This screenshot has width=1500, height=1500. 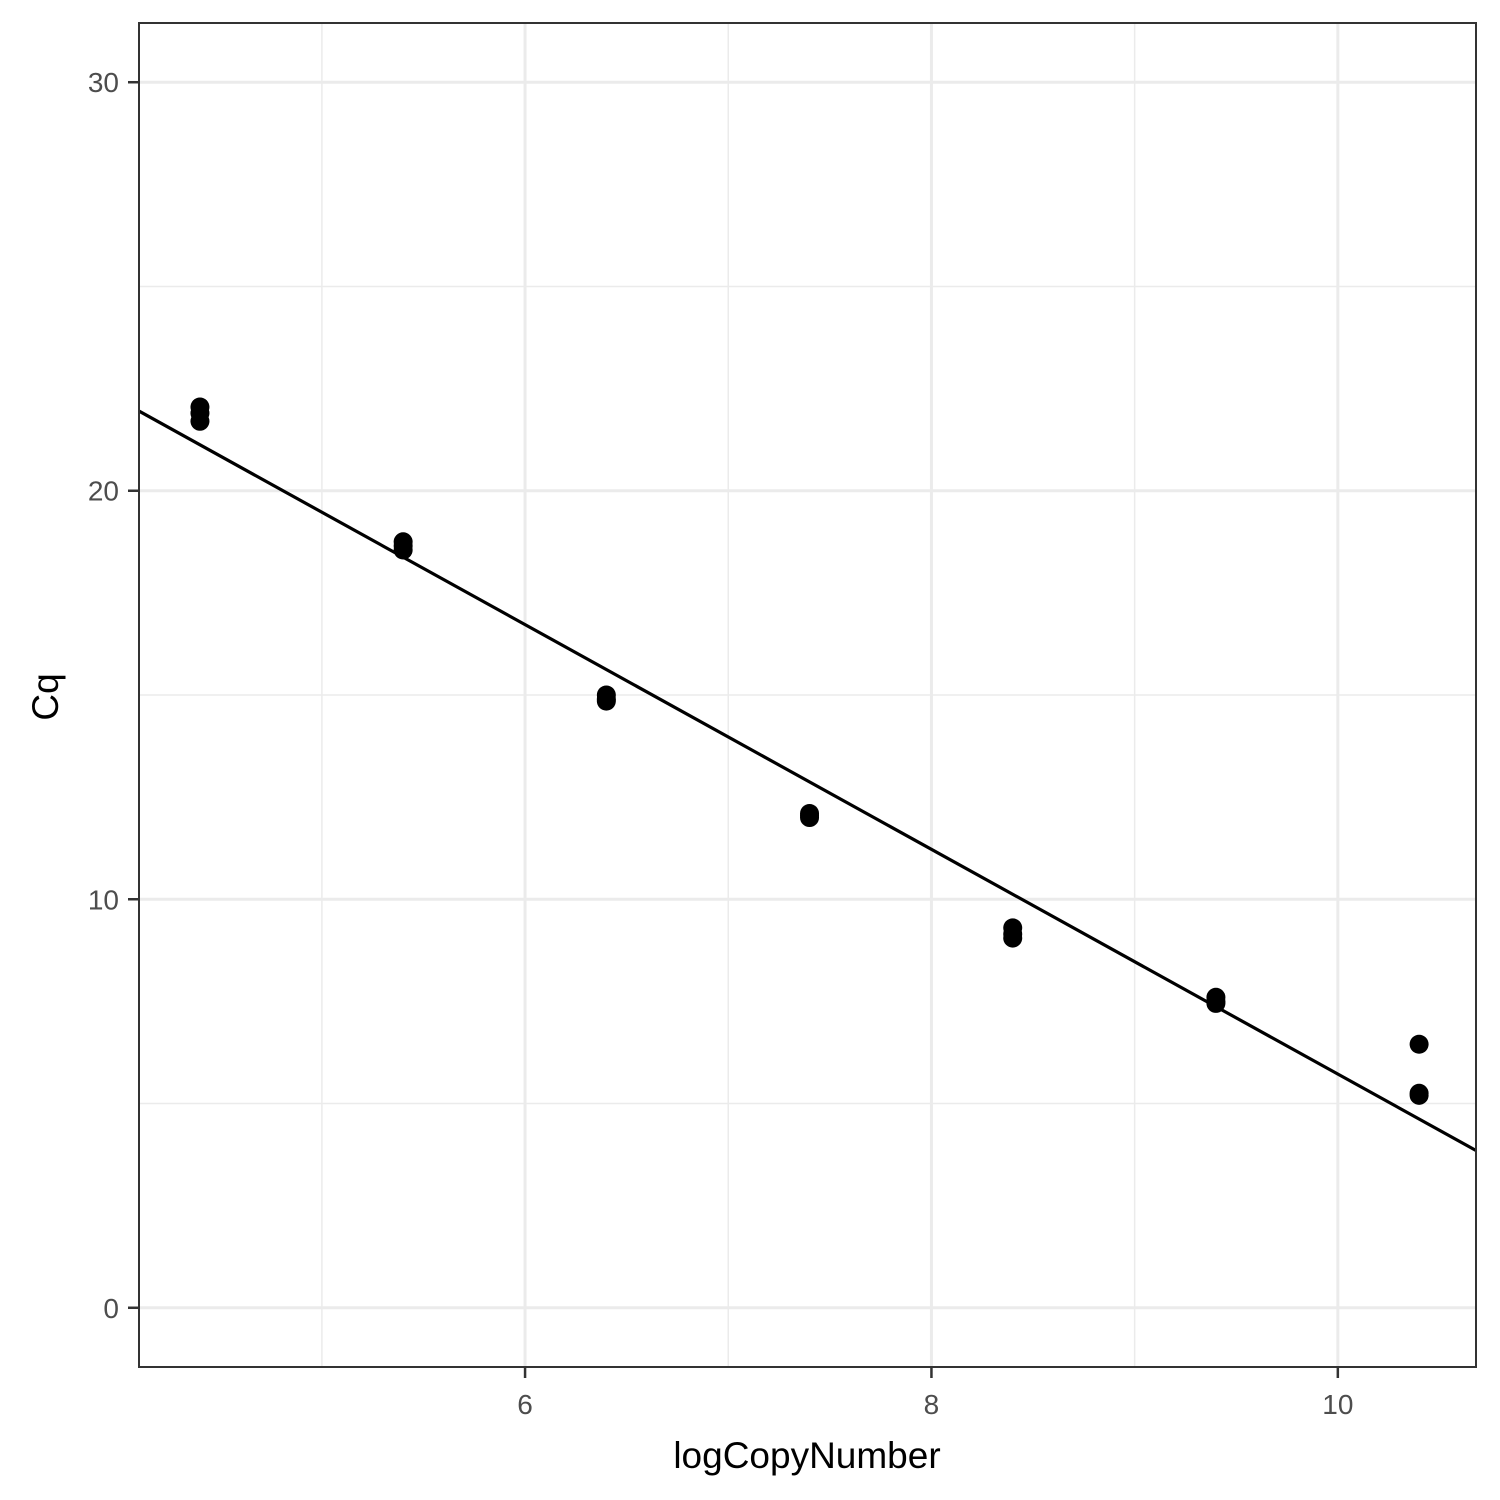 What do you see at coordinates (525, 1404) in the screenshot?
I see `x-tick-label: 6` at bounding box center [525, 1404].